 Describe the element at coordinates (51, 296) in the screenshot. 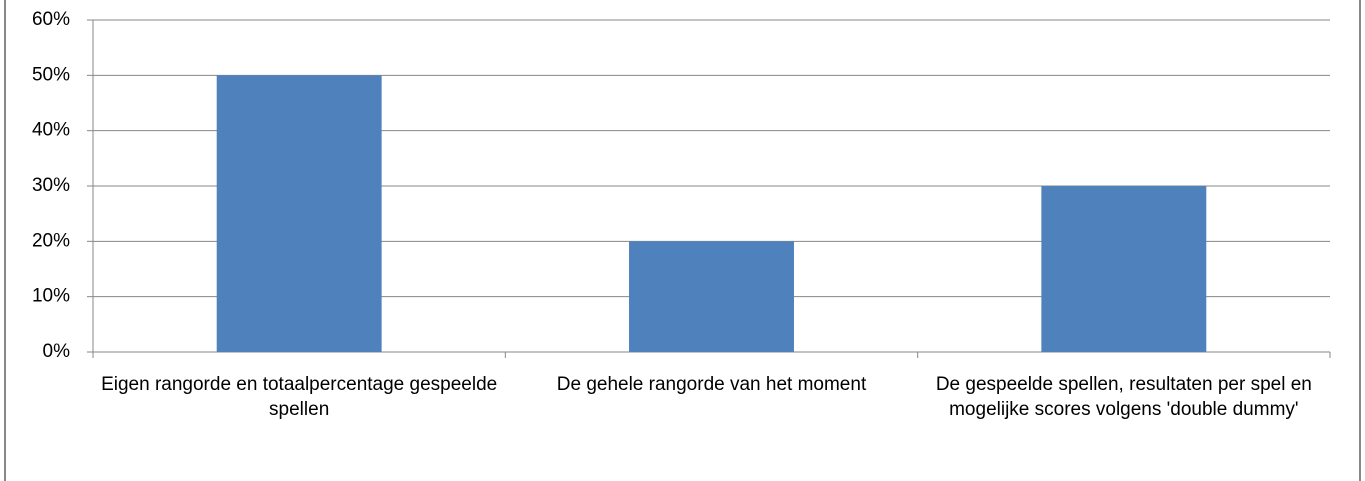

I see `y-tick-label: 10%` at that location.